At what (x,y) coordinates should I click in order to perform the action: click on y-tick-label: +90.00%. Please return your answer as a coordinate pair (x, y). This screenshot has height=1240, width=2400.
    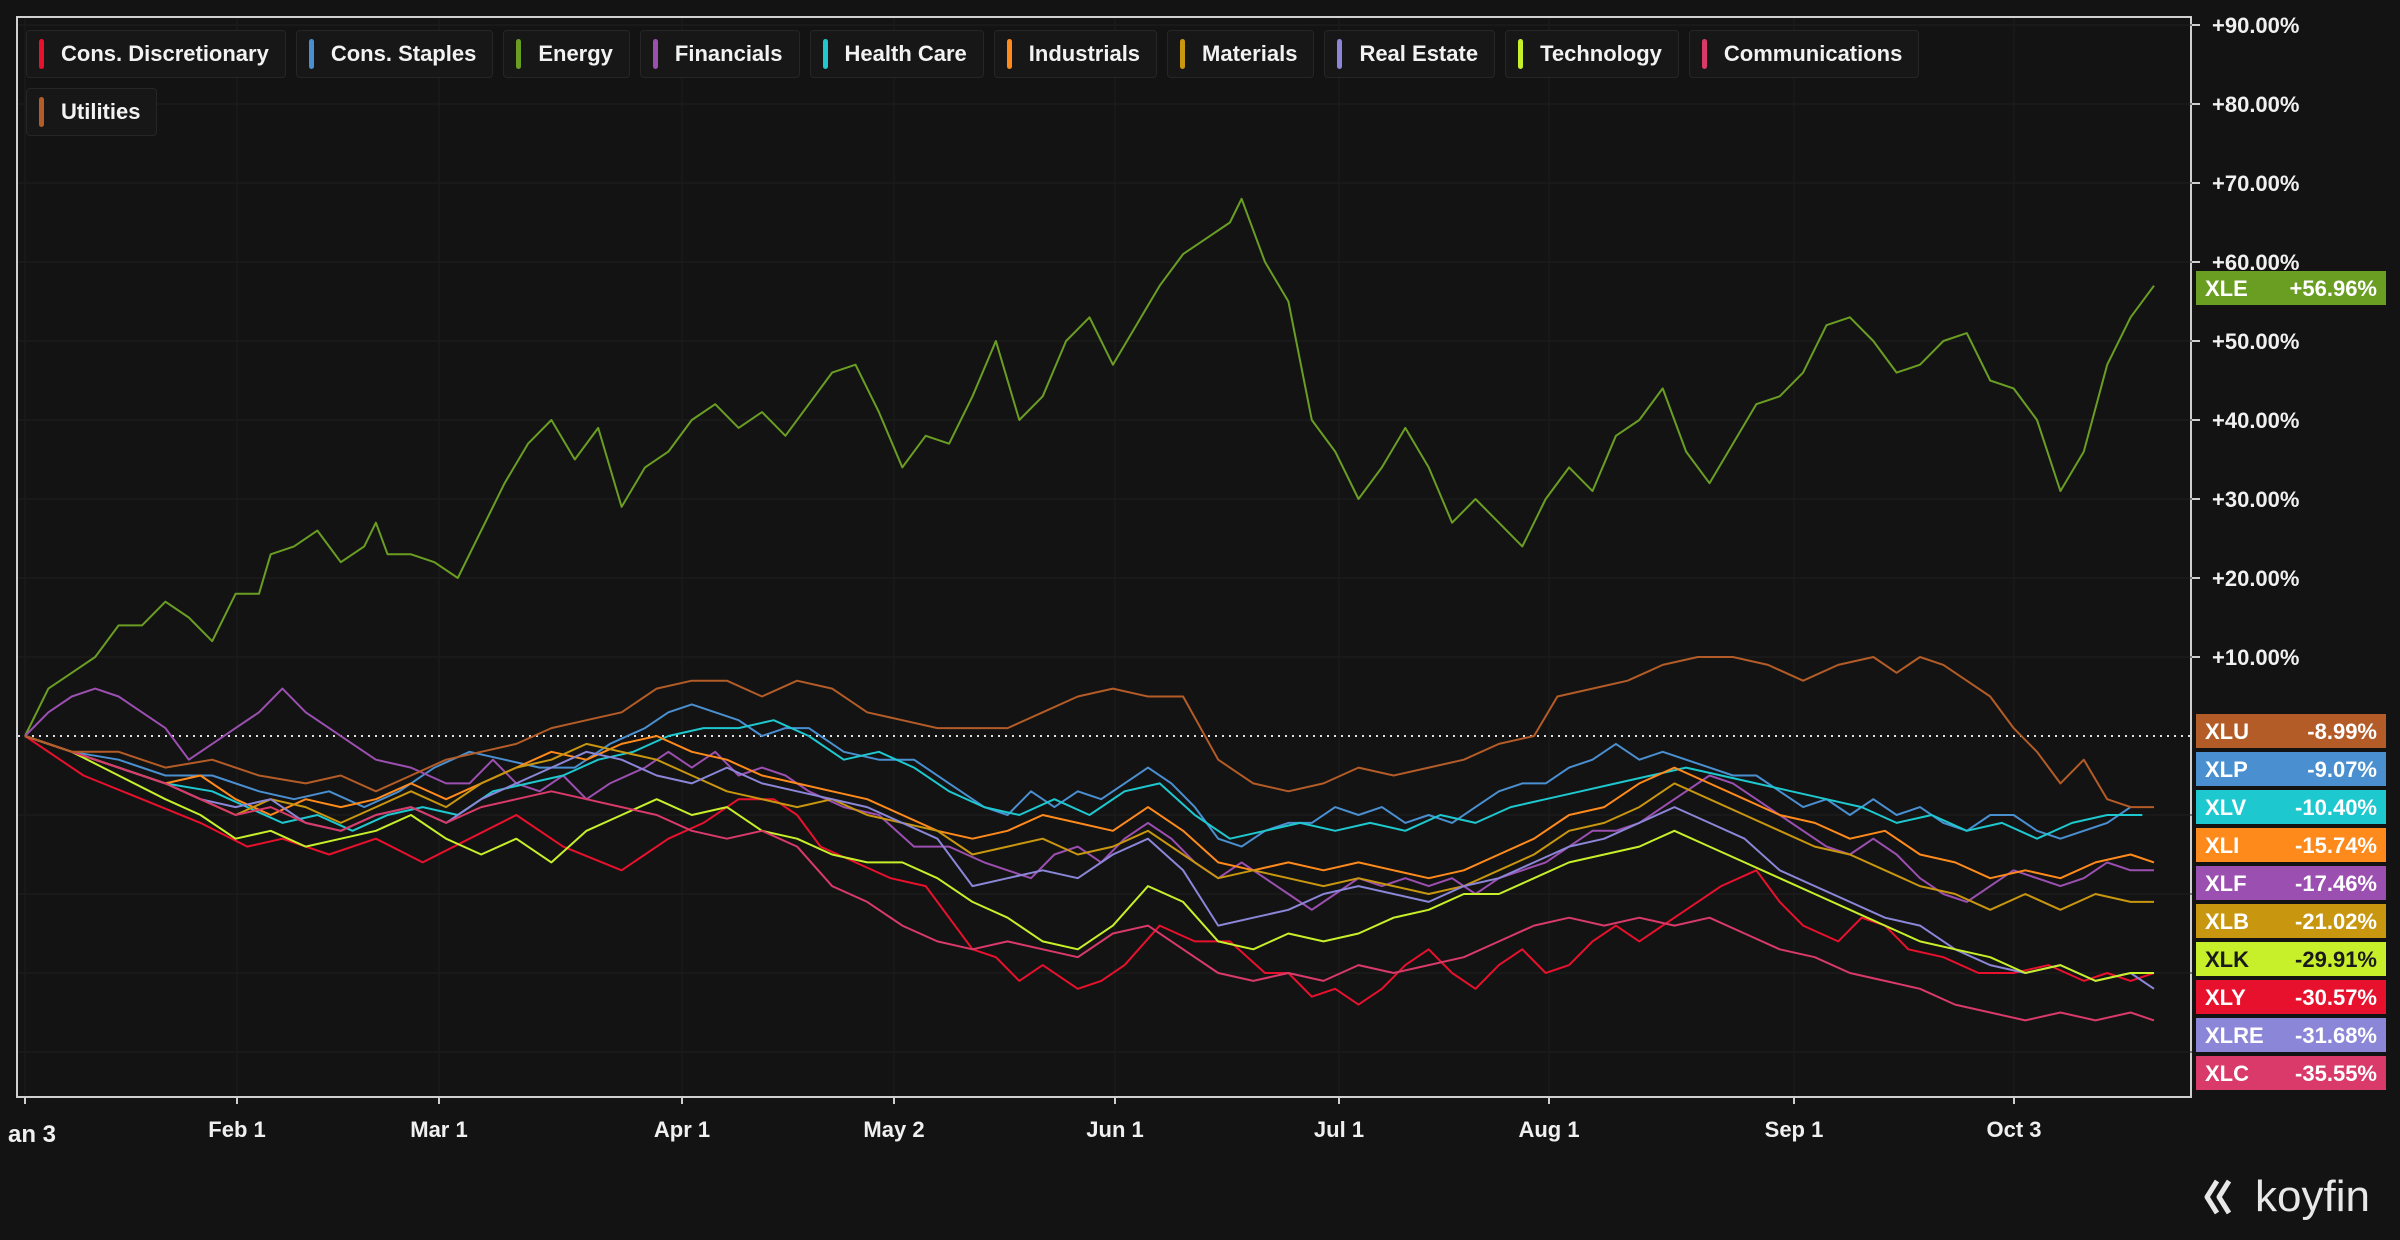
    Looking at the image, I should click on (2255, 25).